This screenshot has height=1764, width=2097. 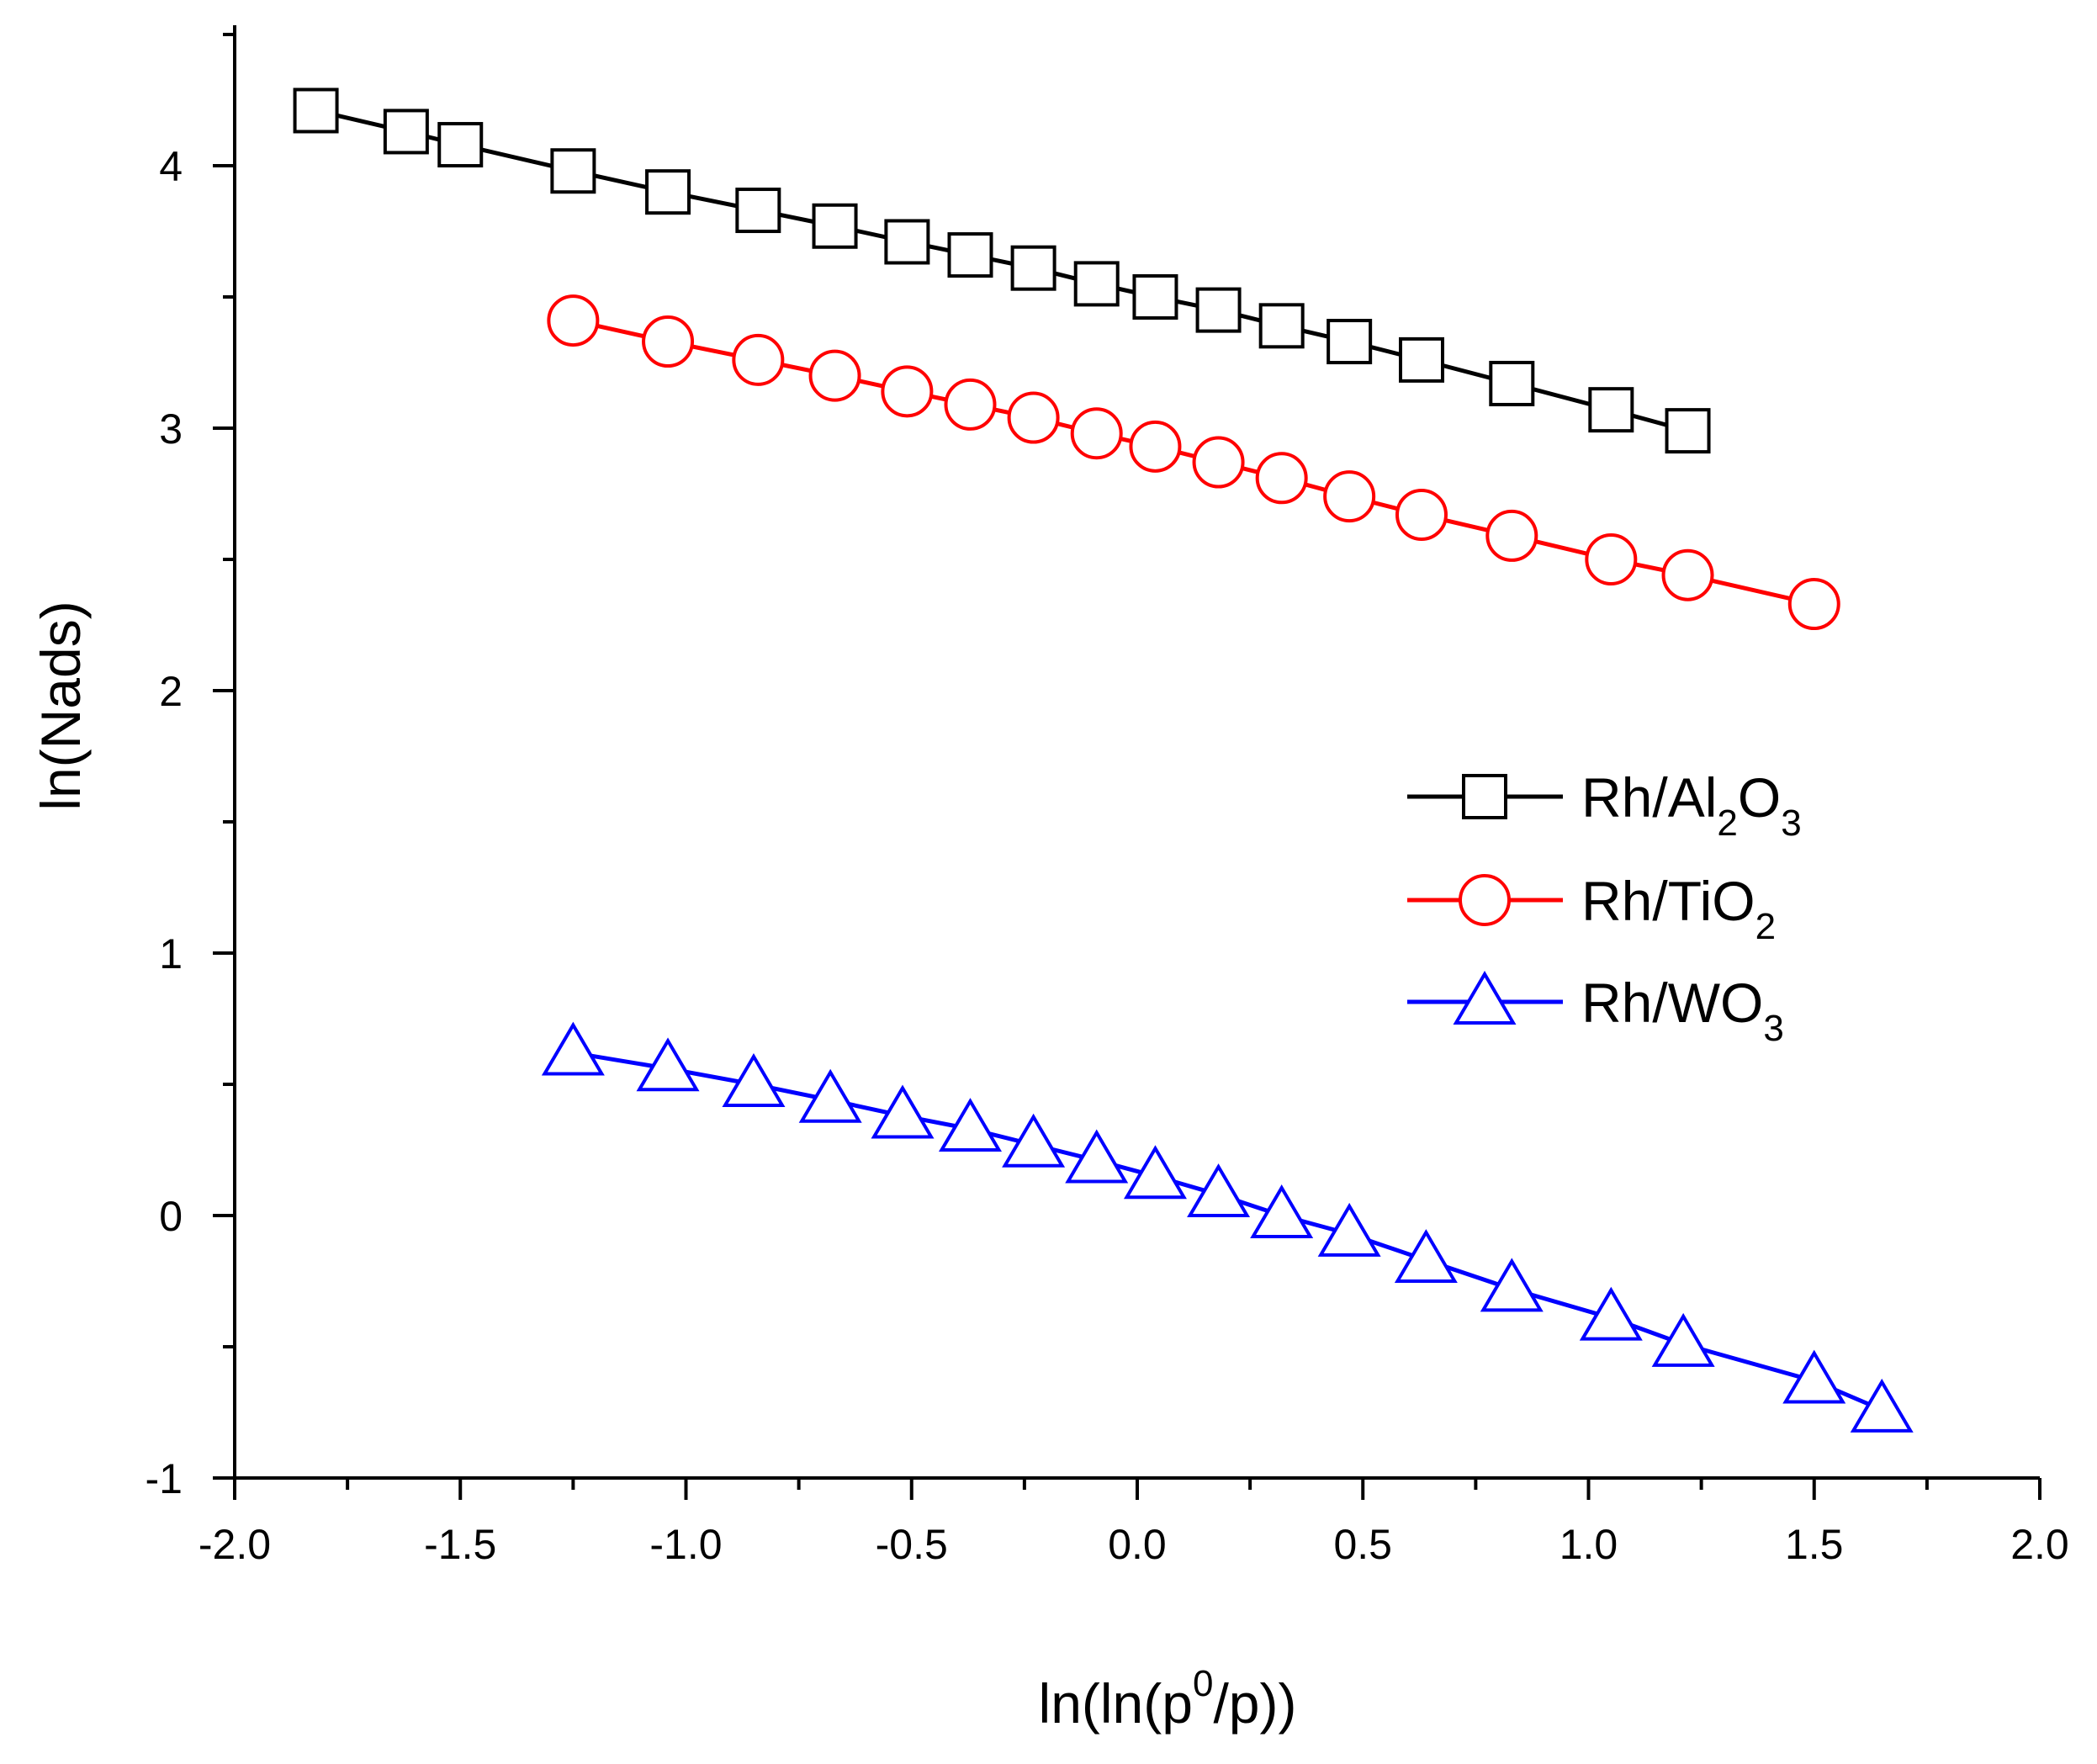 I want to click on y-tick-label: 0, so click(x=171, y=1216).